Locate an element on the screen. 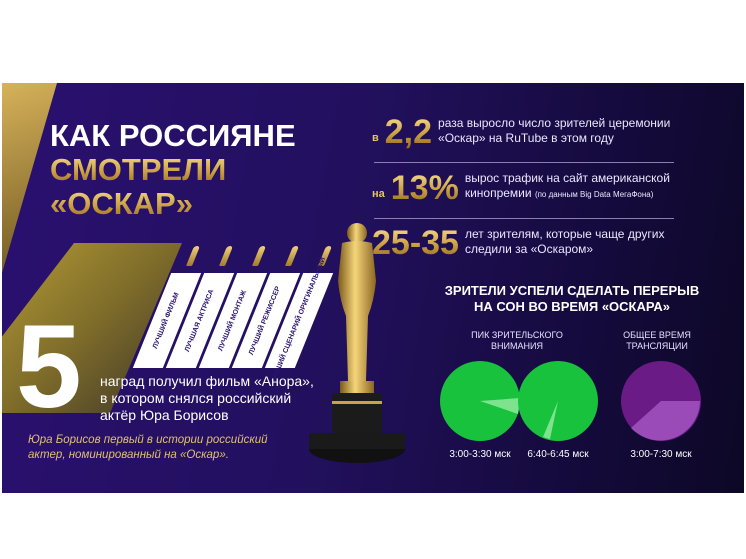  time-label: 3:00-7:30 мск is located at coordinates (661, 454).